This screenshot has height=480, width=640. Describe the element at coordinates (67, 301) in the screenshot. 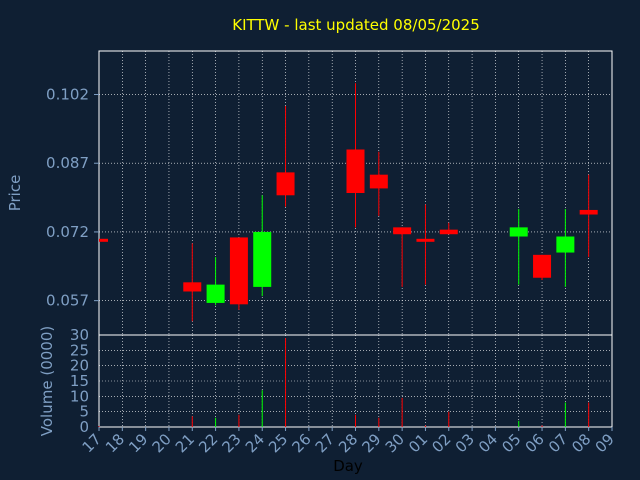

I see `price-tick-label: 0.057` at that location.